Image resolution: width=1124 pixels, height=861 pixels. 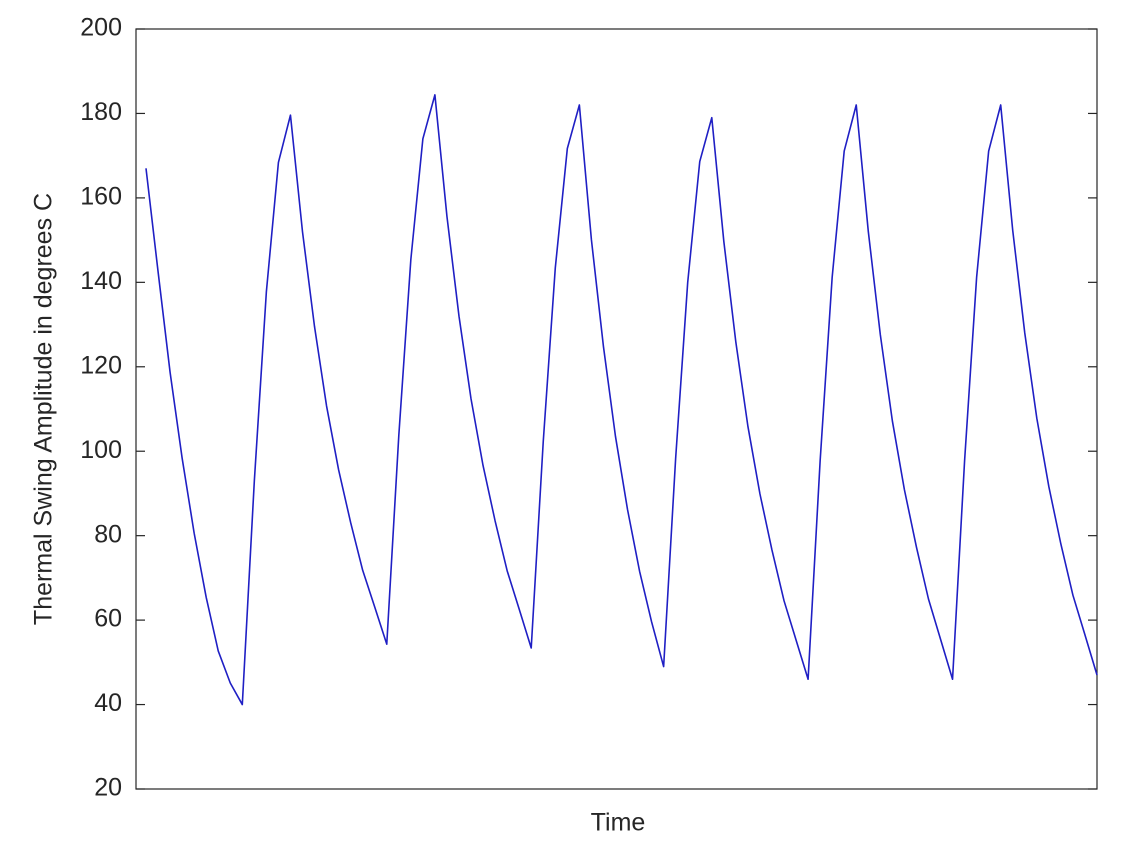 I want to click on y-tick-label: 100, so click(x=101, y=450).